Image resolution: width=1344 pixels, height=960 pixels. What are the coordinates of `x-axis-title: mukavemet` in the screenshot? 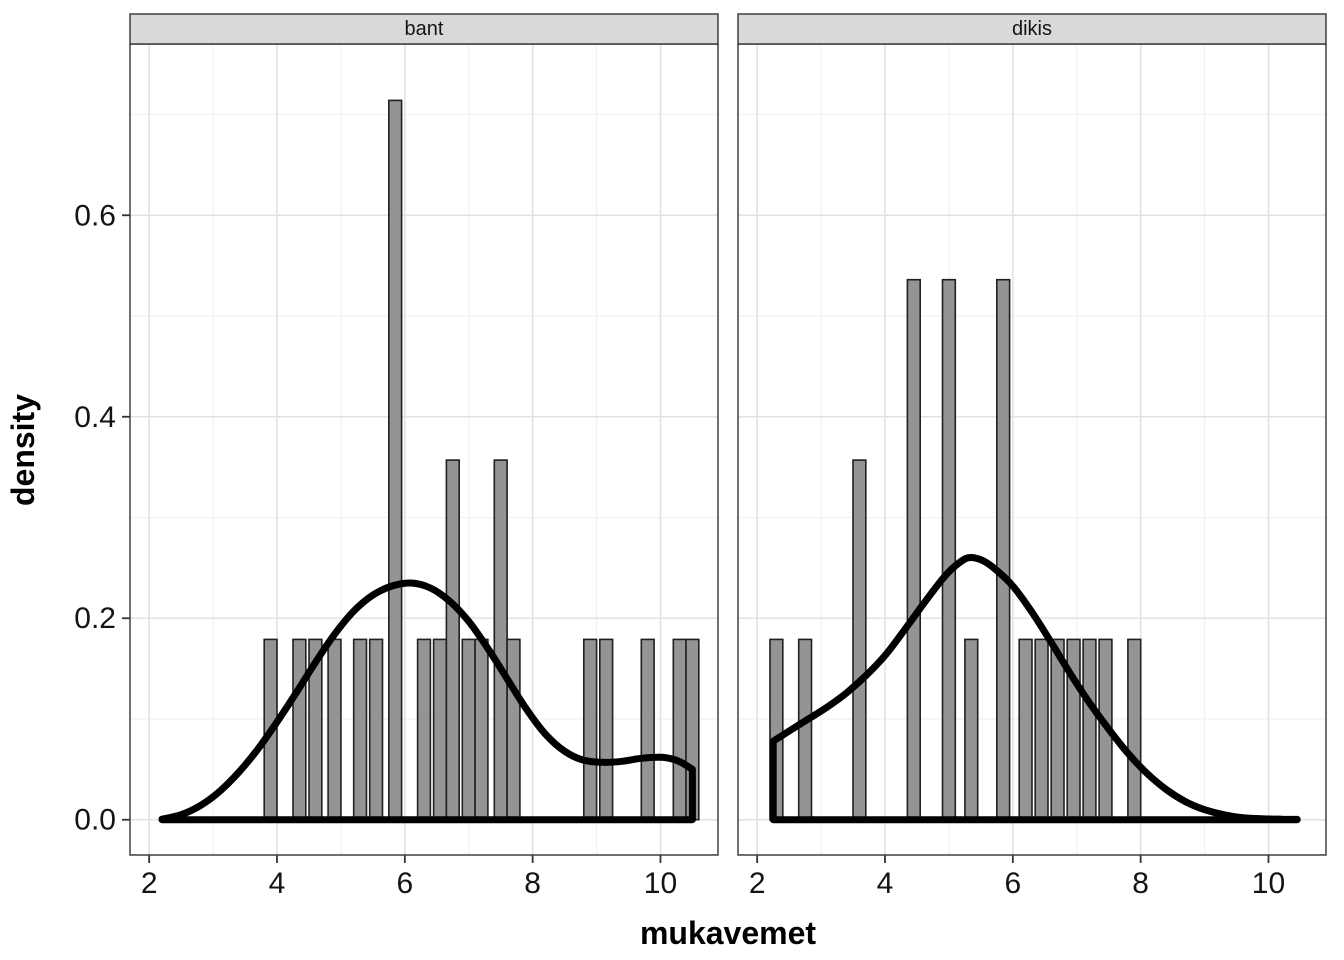 It's located at (728, 933).